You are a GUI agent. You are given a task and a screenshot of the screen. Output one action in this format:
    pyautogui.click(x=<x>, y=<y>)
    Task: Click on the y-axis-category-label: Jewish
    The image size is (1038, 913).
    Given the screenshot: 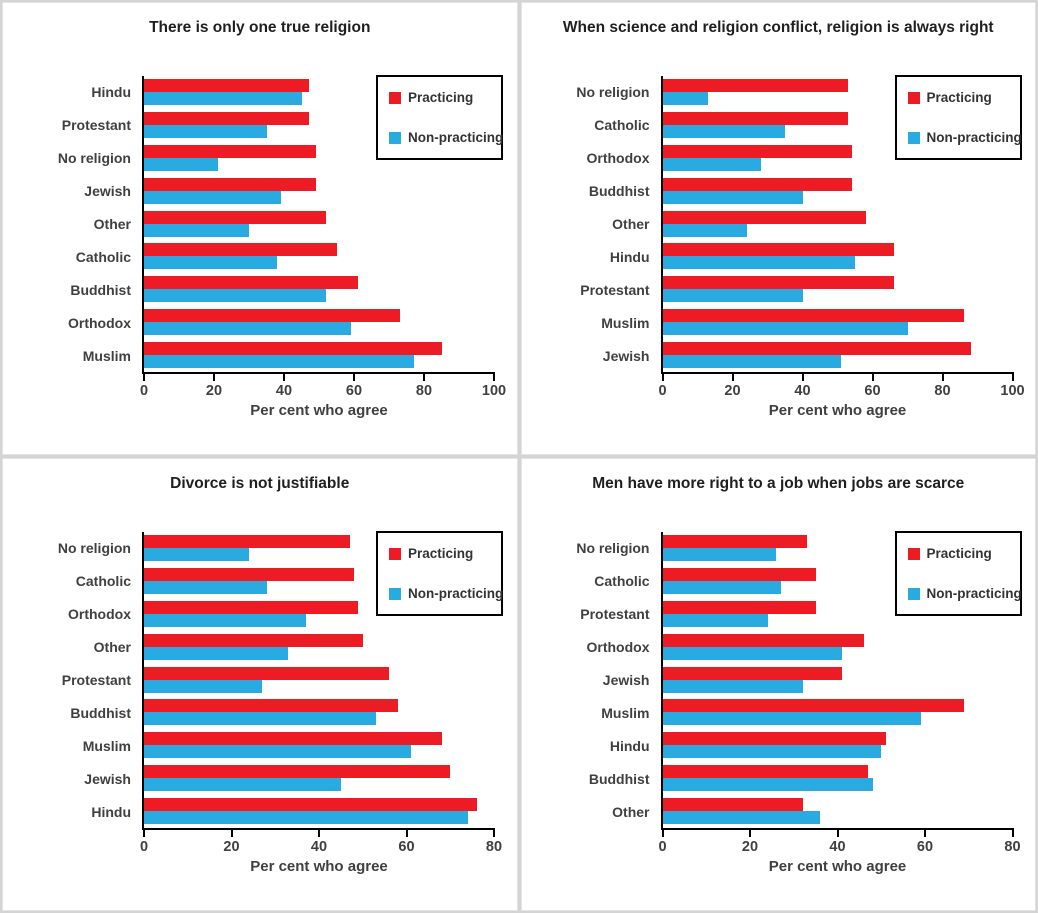 What is the action you would take?
    pyautogui.click(x=107, y=191)
    